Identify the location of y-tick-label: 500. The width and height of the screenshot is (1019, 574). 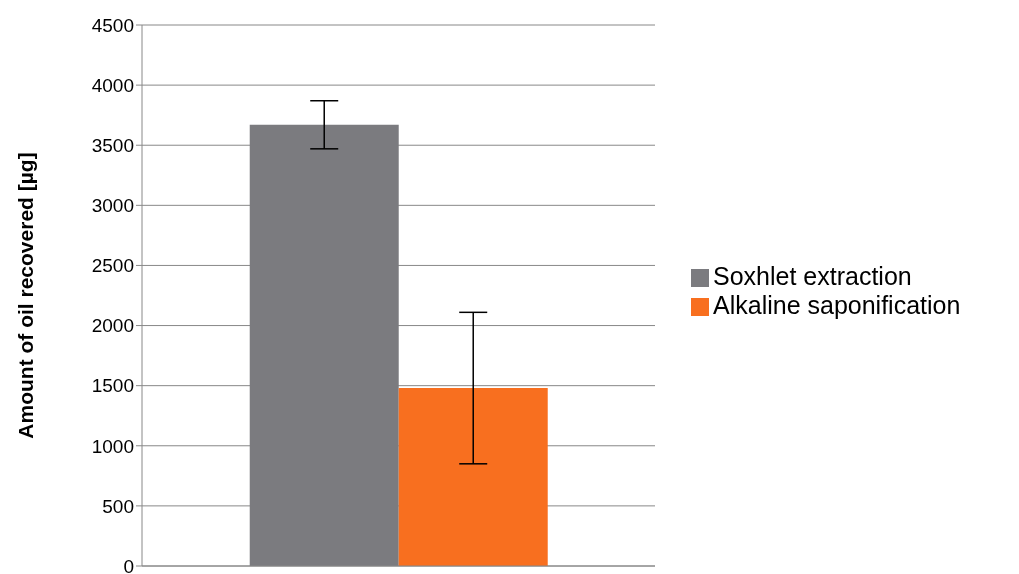
(118, 506).